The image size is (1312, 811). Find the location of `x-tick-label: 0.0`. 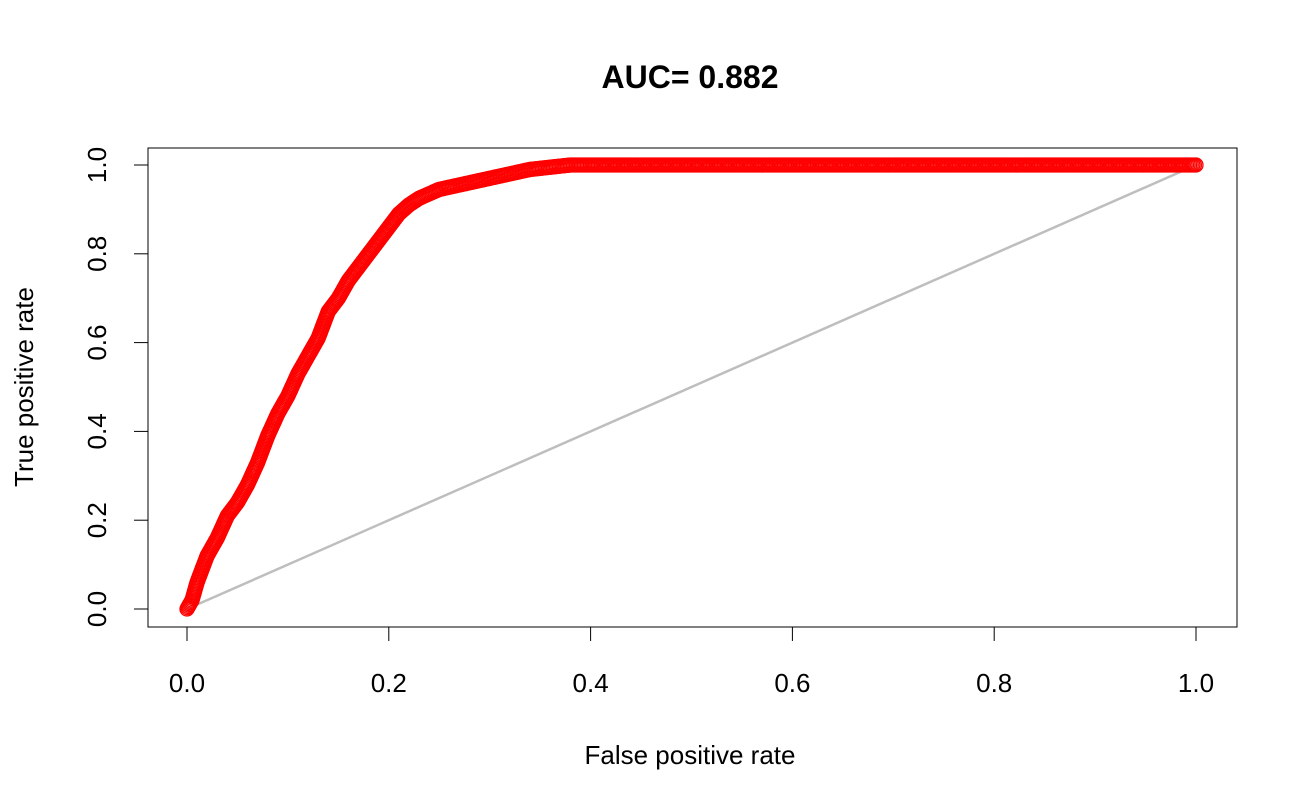

x-tick-label: 0.0 is located at coordinates (187, 683).